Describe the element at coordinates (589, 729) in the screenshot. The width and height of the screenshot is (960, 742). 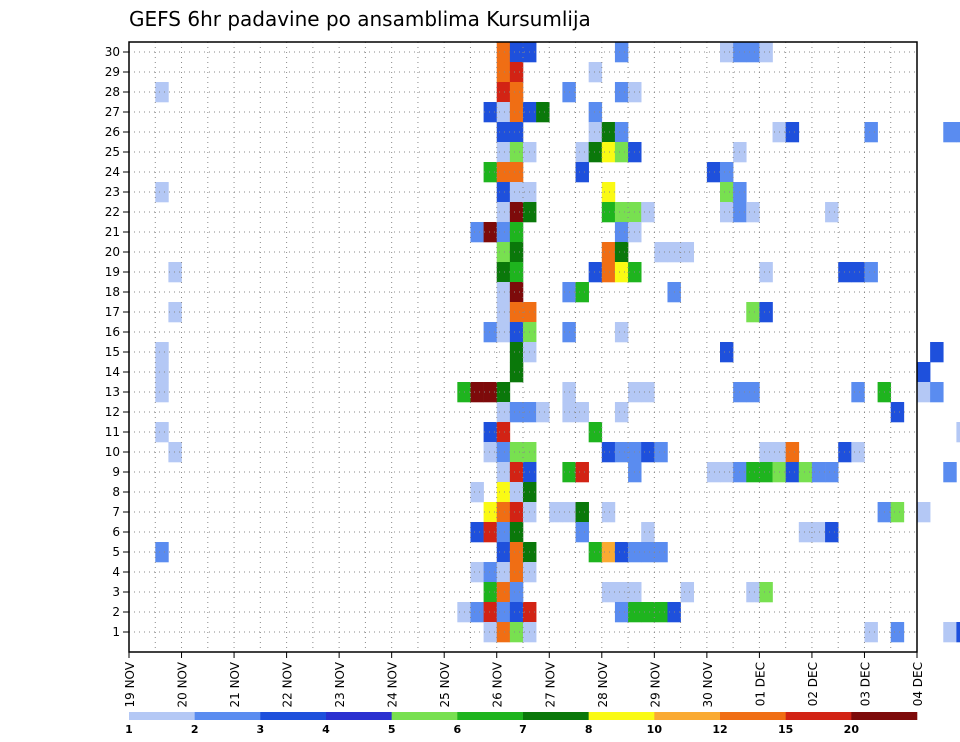
I see `legend-label: 8` at that location.